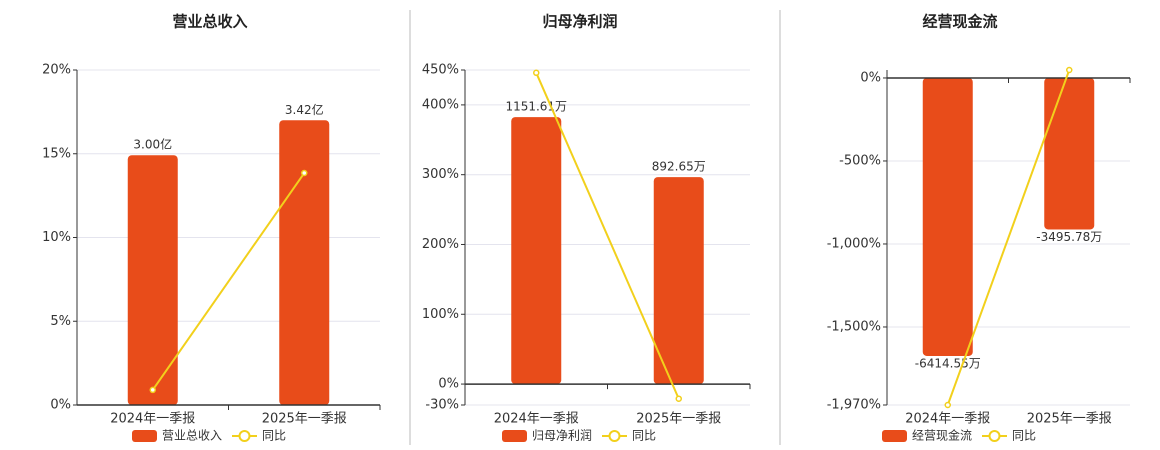 This screenshot has height=450, width=1160. What do you see at coordinates (1069, 237) in the screenshot?
I see `value-label: -3495.78万` at bounding box center [1069, 237].